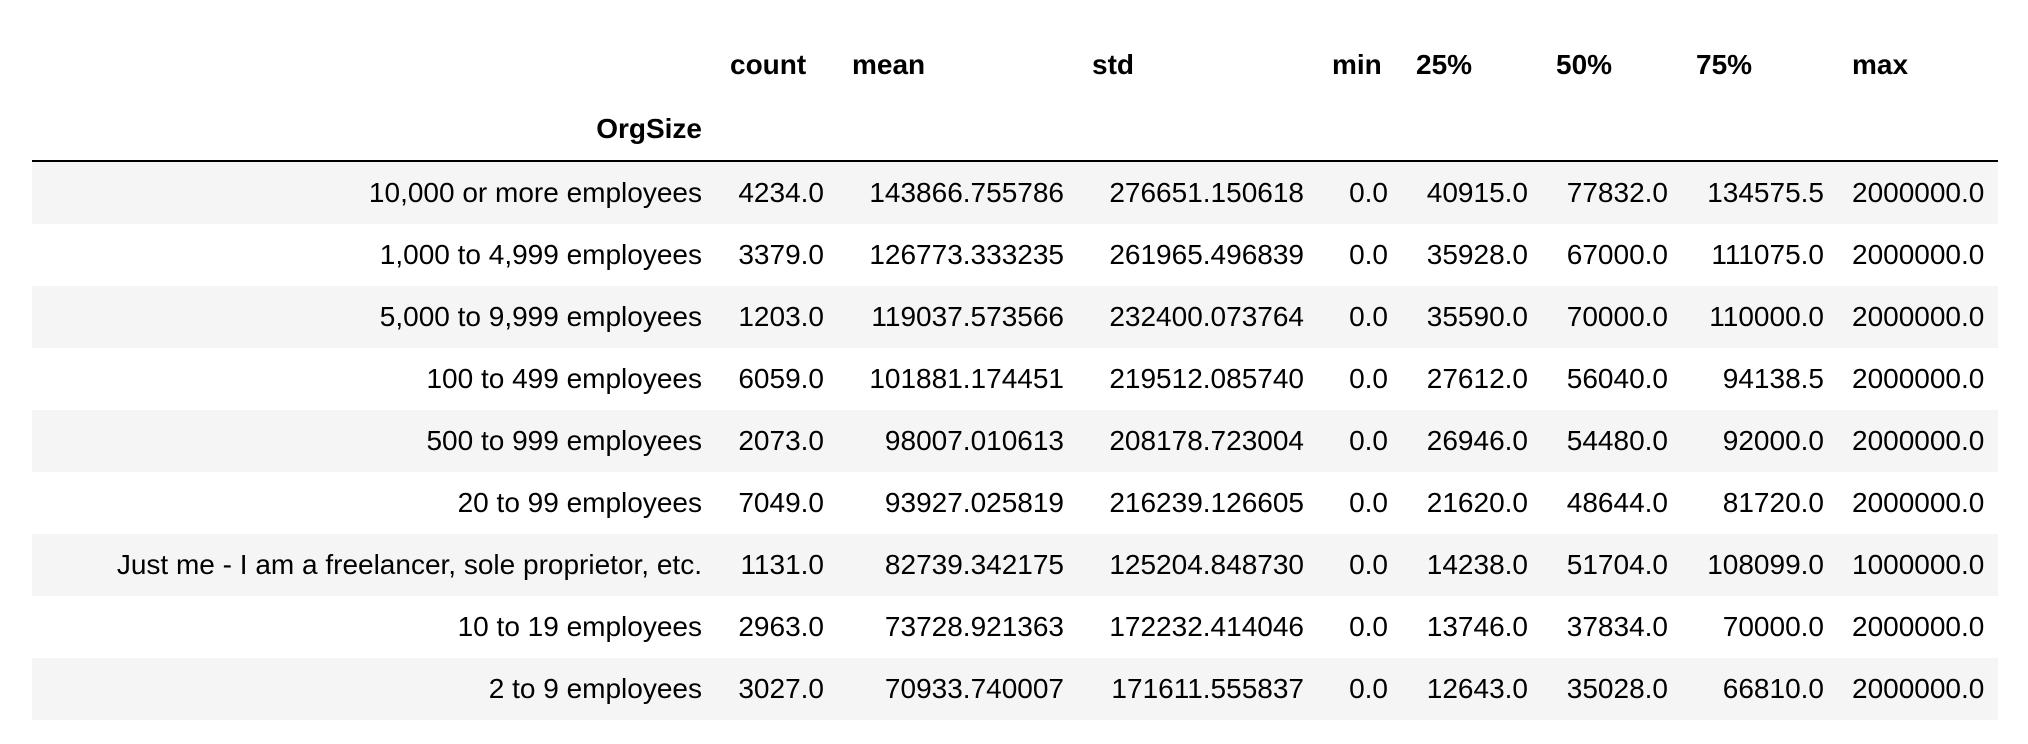 The image size is (2028, 744). Describe the element at coordinates (1584, 64) in the screenshot. I see `column-header-50pct: 50%` at that location.